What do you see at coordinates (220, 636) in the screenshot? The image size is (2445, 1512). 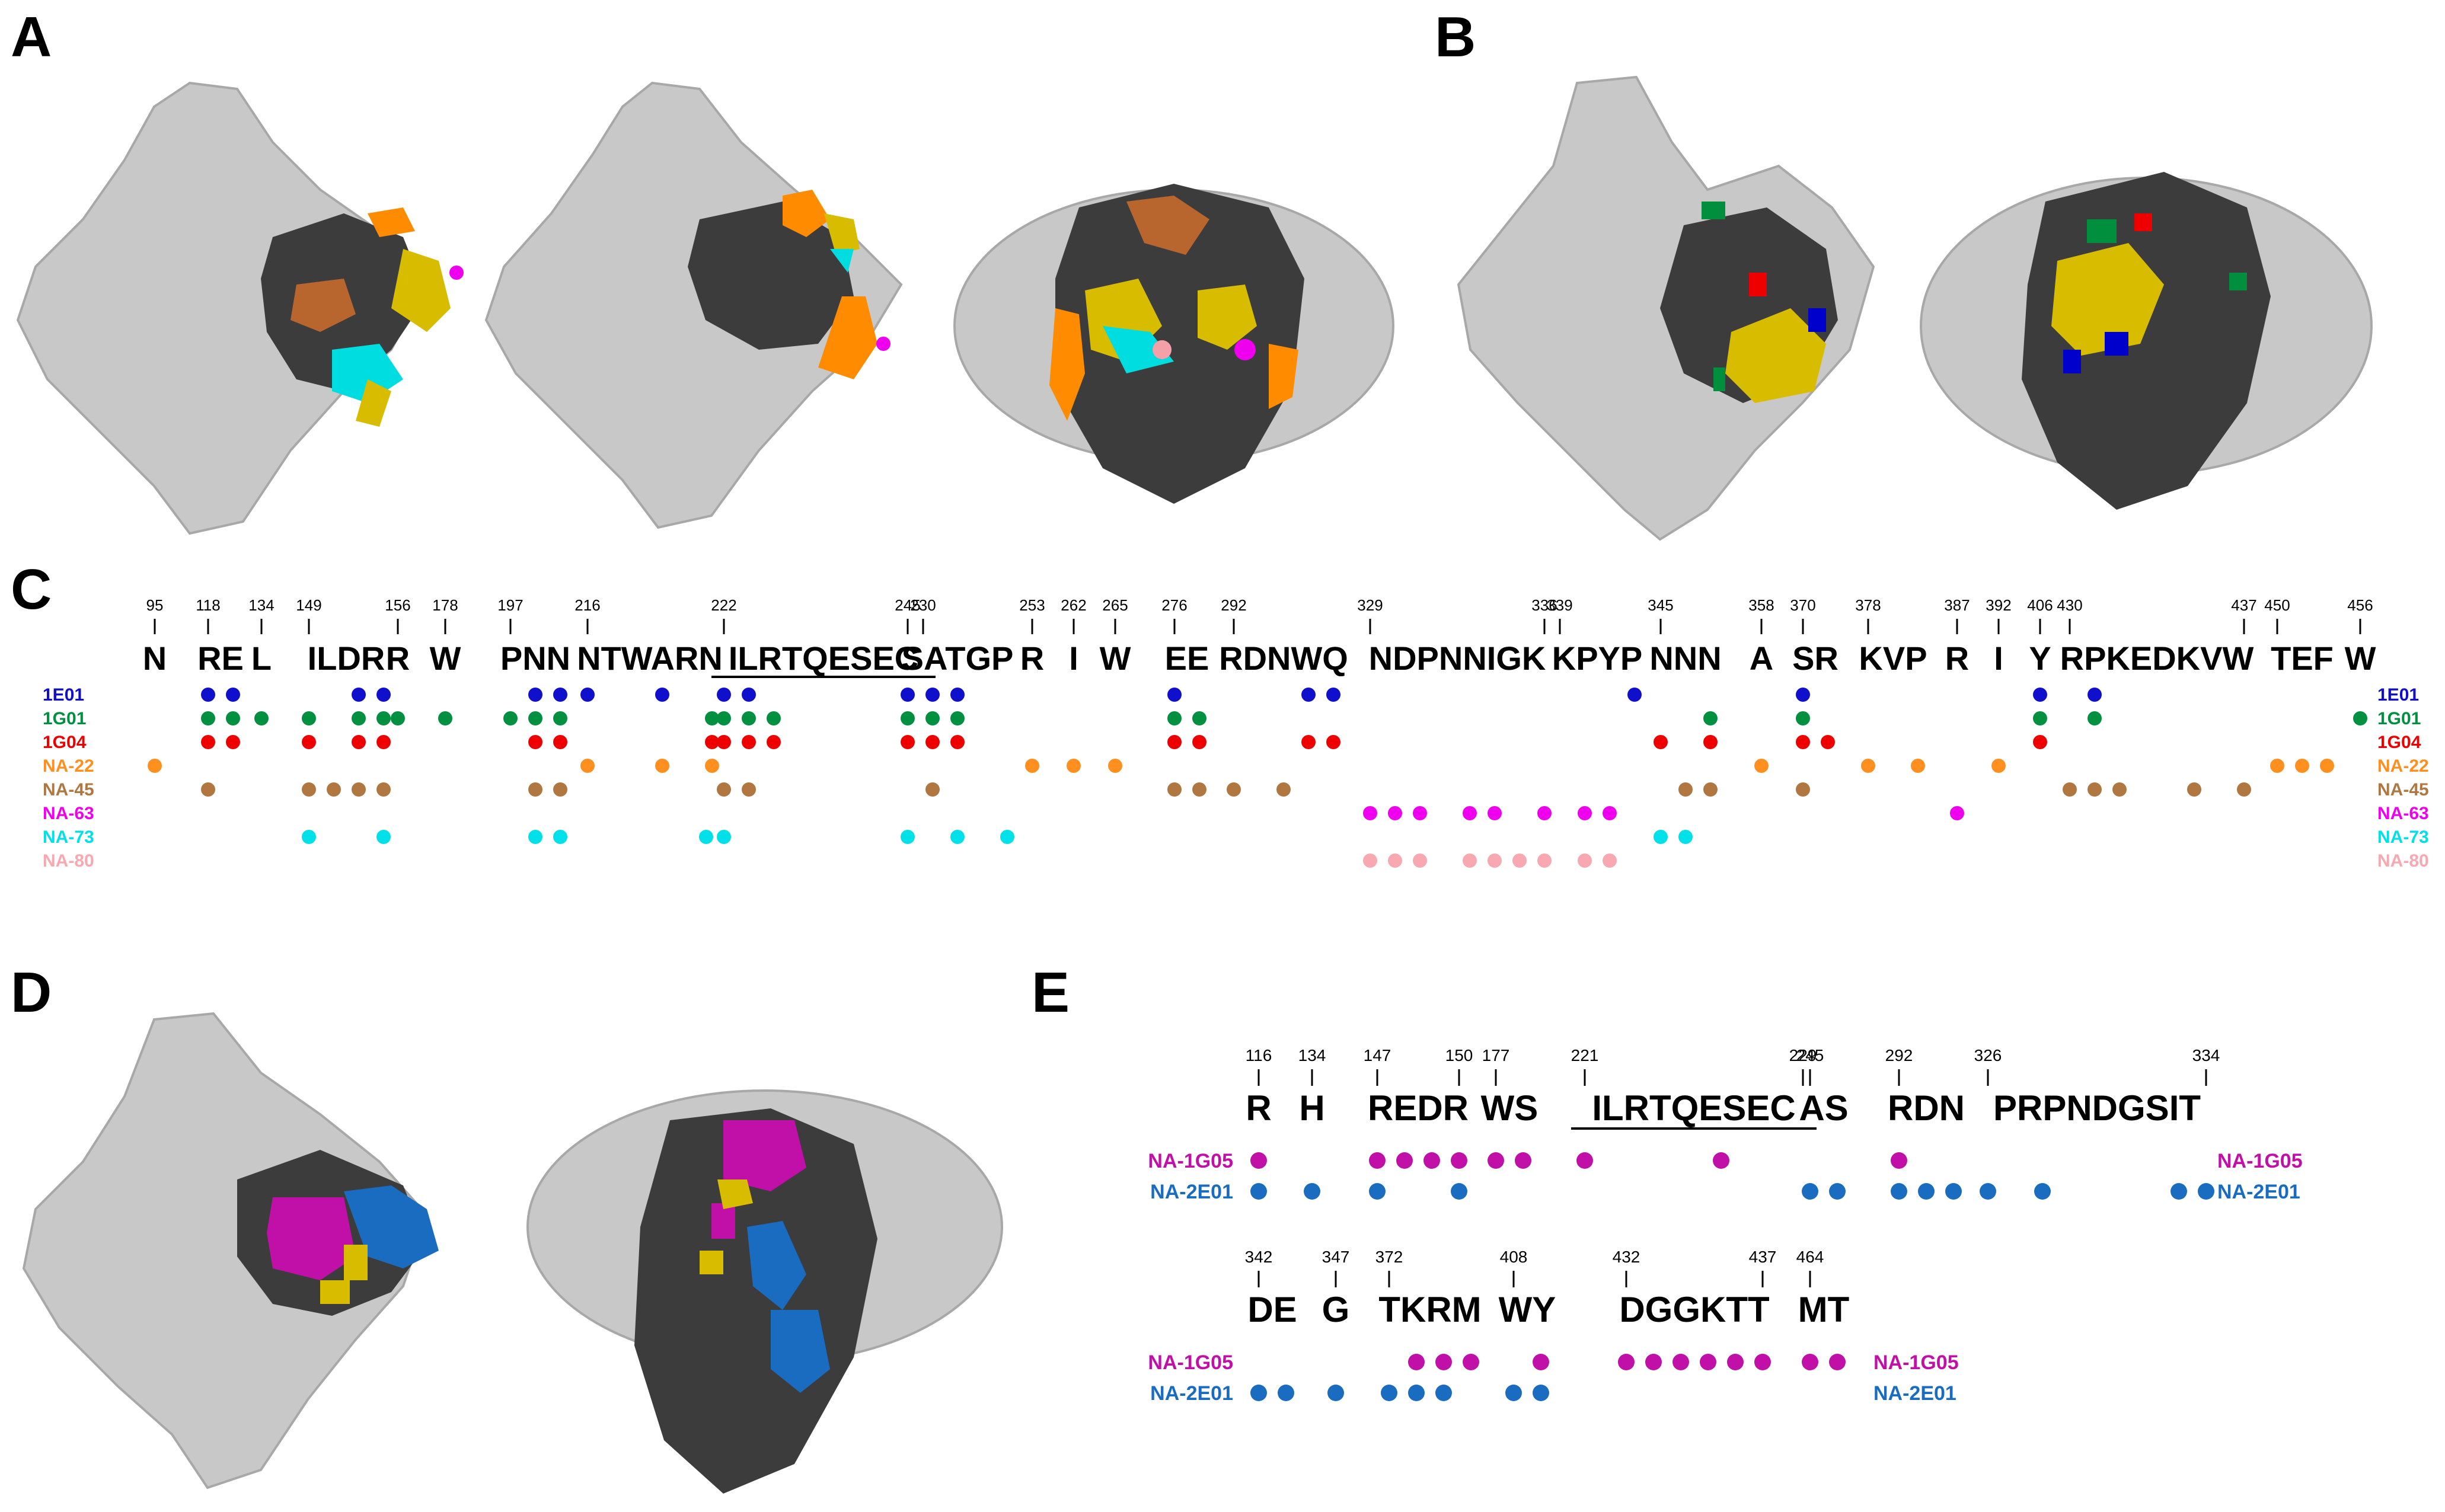 I see `sequence-group-c: RE 118` at bounding box center [220, 636].